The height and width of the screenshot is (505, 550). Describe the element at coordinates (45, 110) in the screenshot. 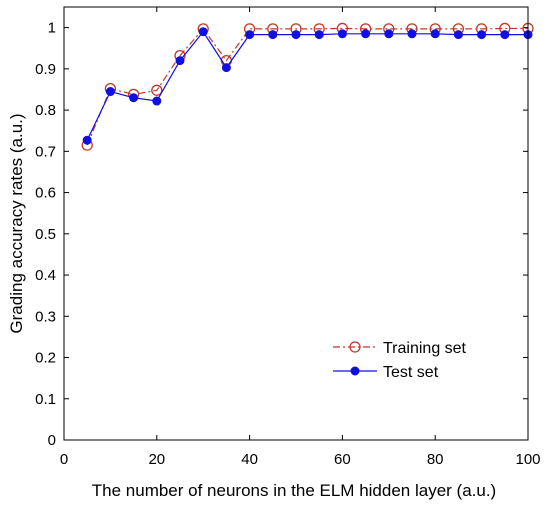

I see `y-tick-label: 0.8` at that location.